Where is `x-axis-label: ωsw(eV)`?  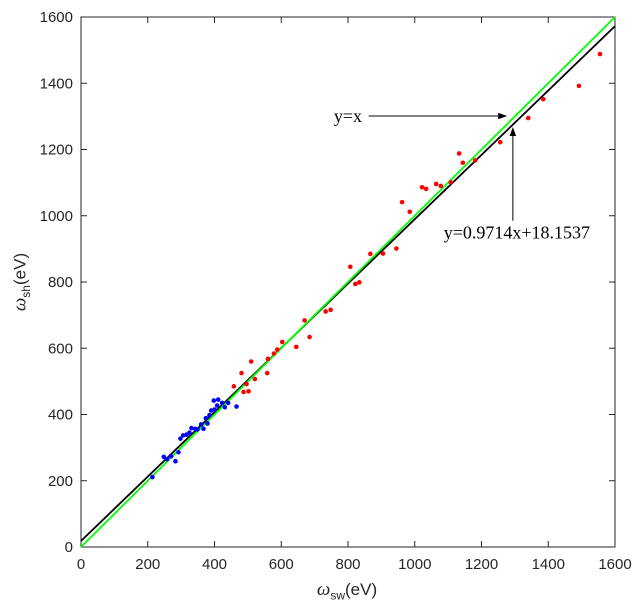 x-axis-label: ωsw(eV) is located at coordinates (347, 591).